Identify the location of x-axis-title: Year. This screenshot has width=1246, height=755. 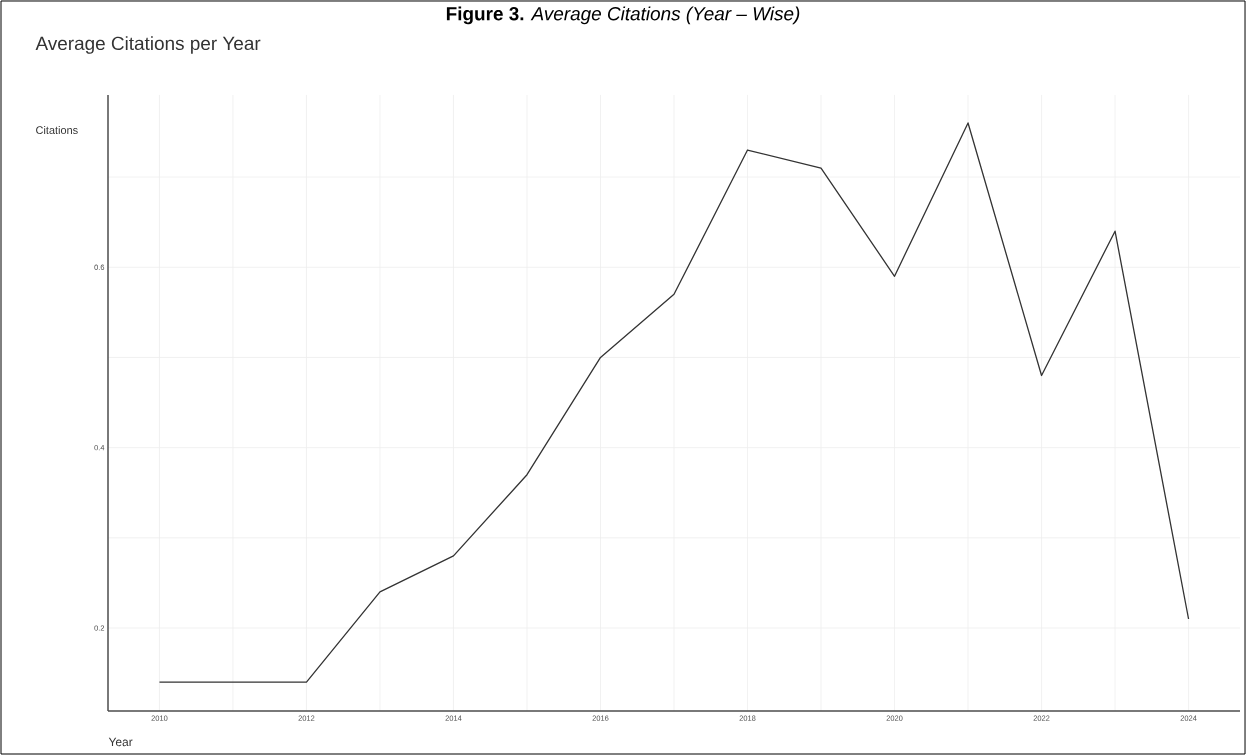
(120, 742).